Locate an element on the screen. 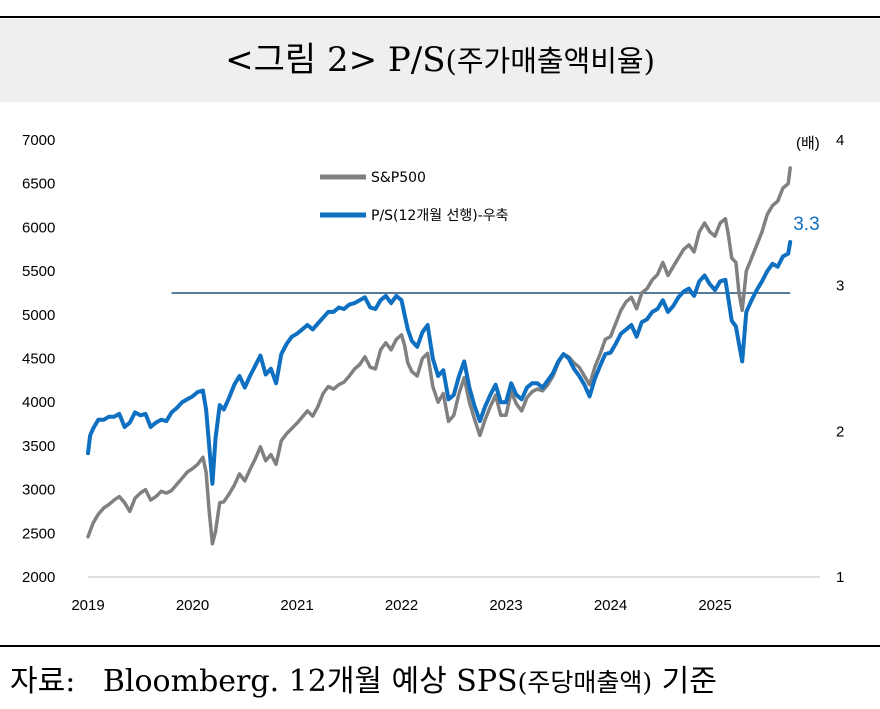 Image resolution: width=880 pixels, height=709 pixels. figure-title: <그림 2> P/S(주가매출액비율) is located at coordinates (440, 60).